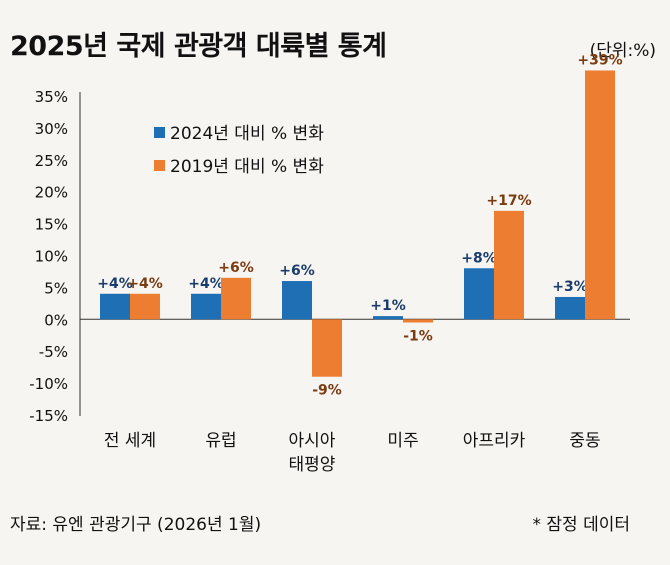 Image resolution: width=670 pixels, height=565 pixels. I want to click on y-tick-label: -15%, so click(48, 416).